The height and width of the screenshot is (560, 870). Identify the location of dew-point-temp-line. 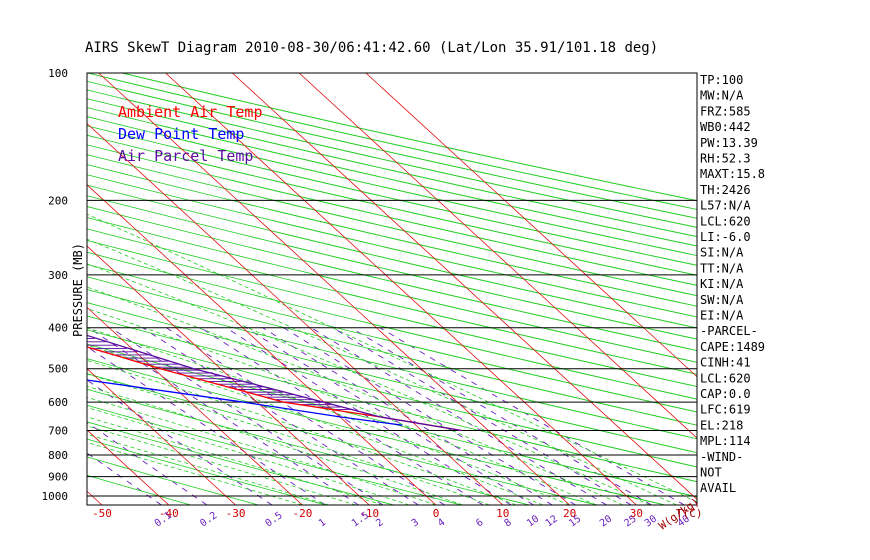
(245, 402).